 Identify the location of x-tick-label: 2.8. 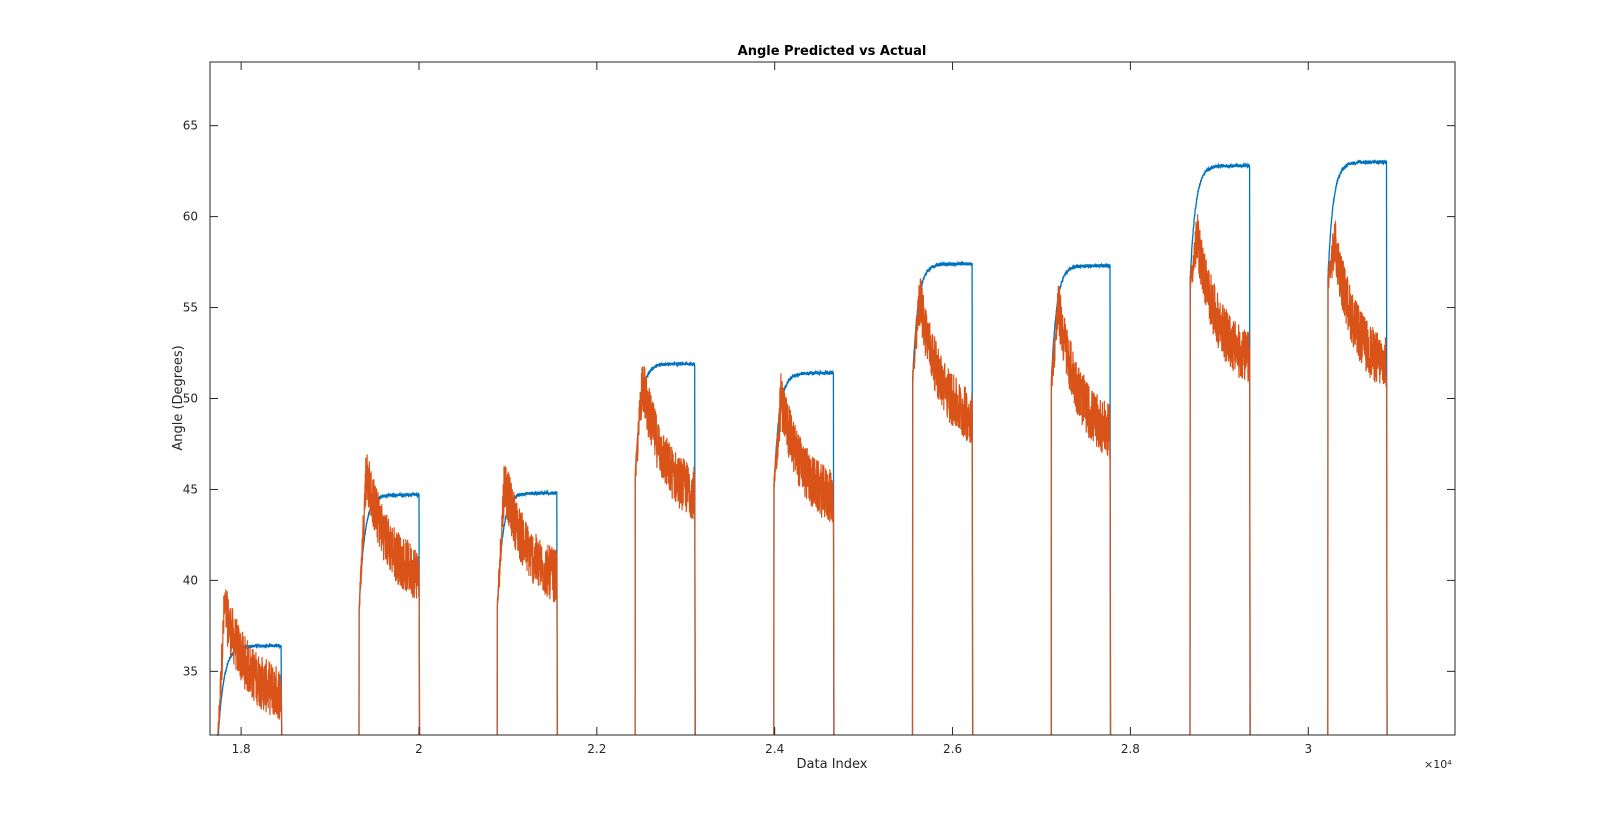
(1130, 749).